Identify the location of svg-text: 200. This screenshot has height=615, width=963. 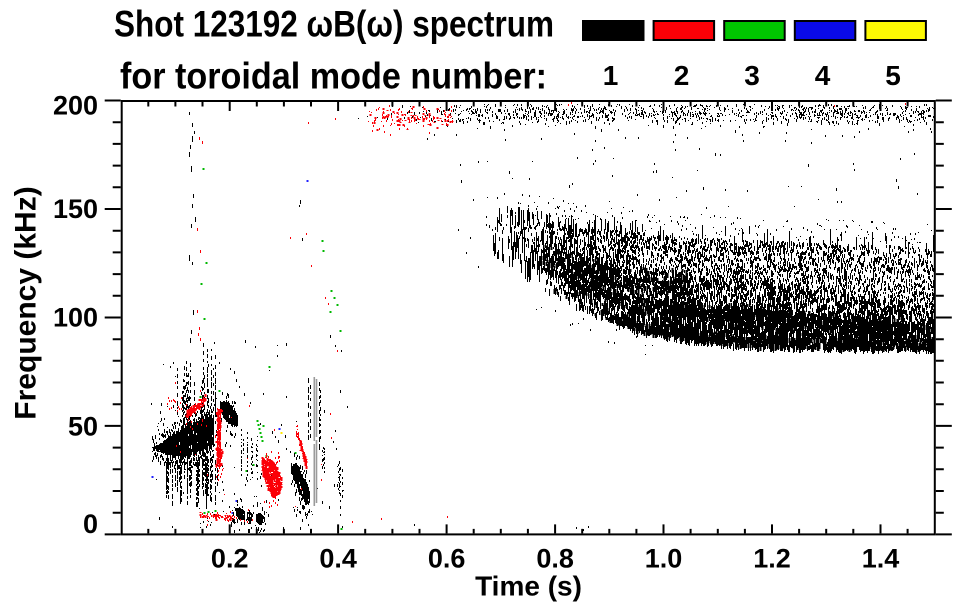
(75, 105).